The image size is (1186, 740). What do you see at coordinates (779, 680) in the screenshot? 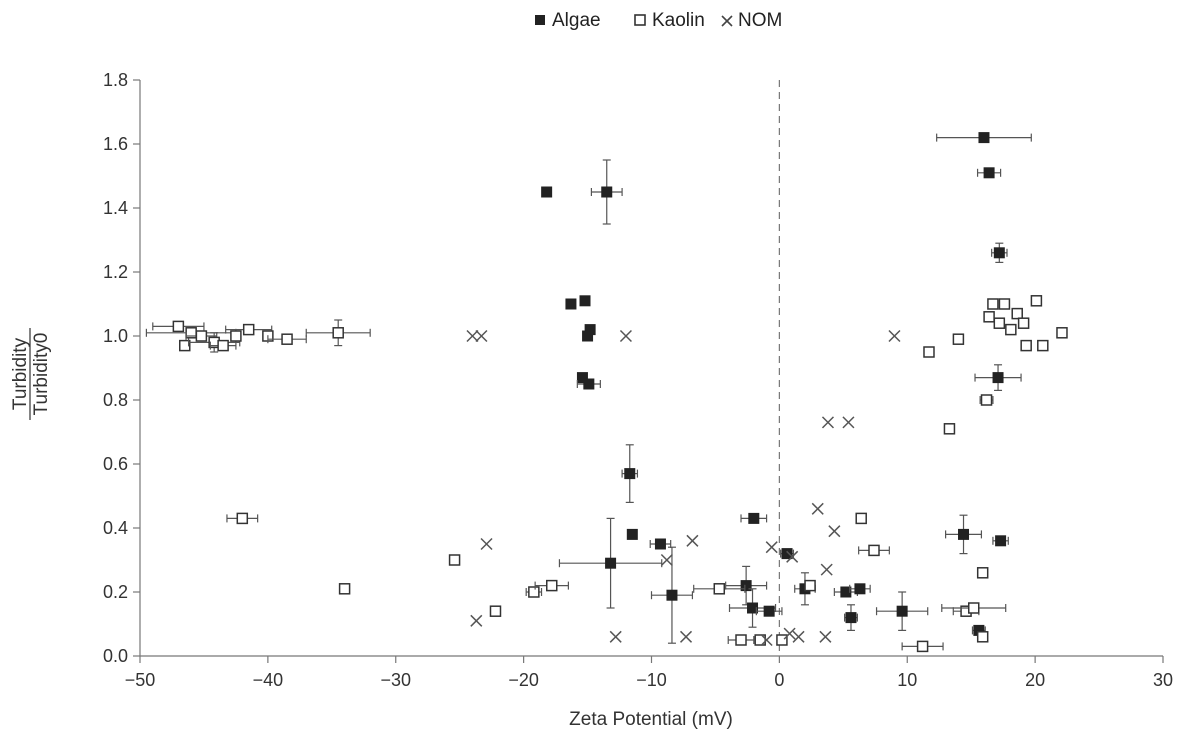
I see `x-tick-label: 0` at bounding box center [779, 680].